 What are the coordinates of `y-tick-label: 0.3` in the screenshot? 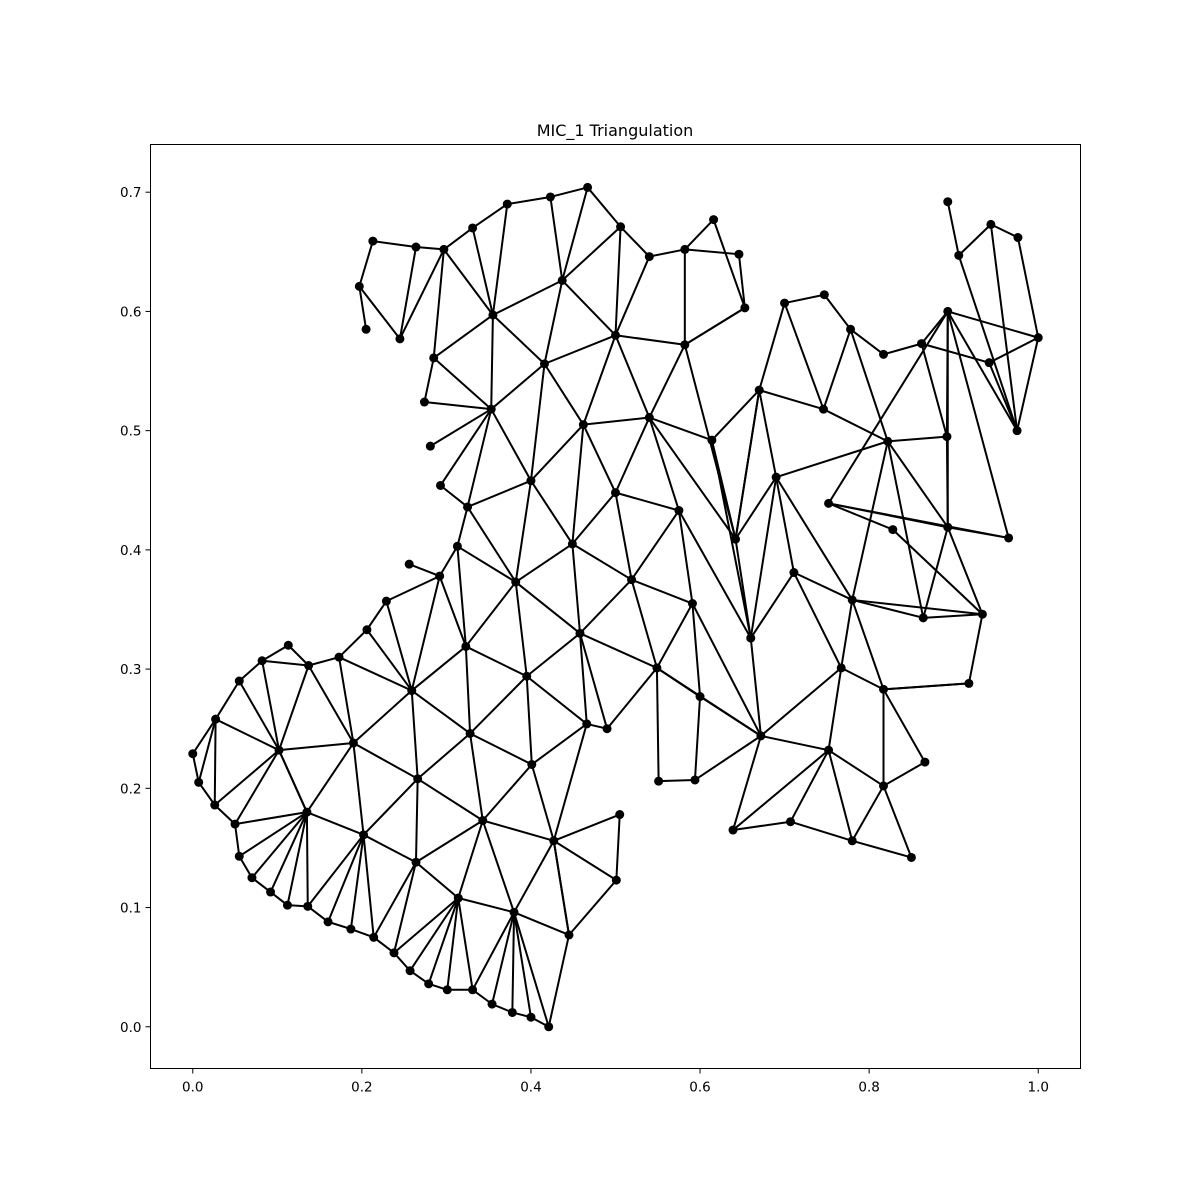 It's located at (130, 670).